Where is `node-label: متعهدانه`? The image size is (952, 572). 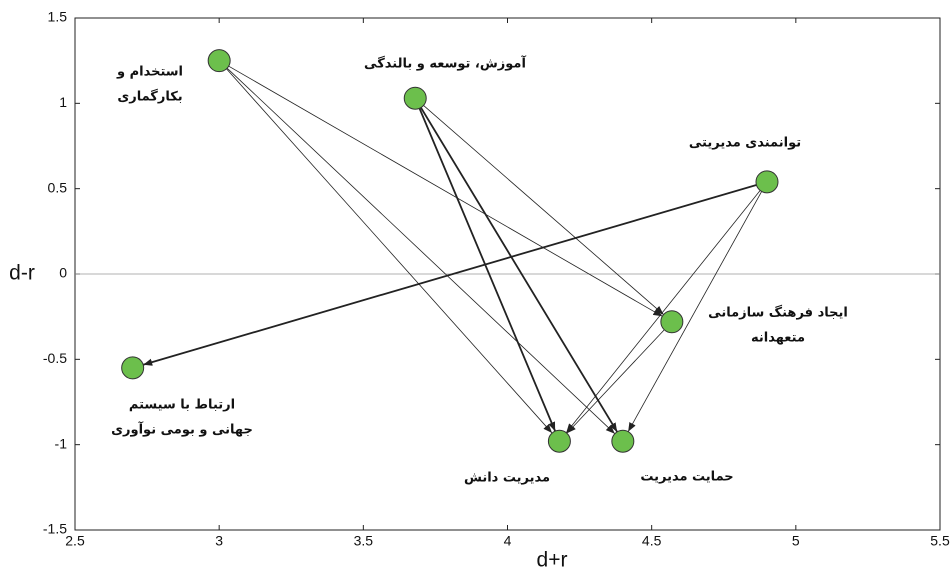
node-label: متعهدانه is located at coordinates (778, 338).